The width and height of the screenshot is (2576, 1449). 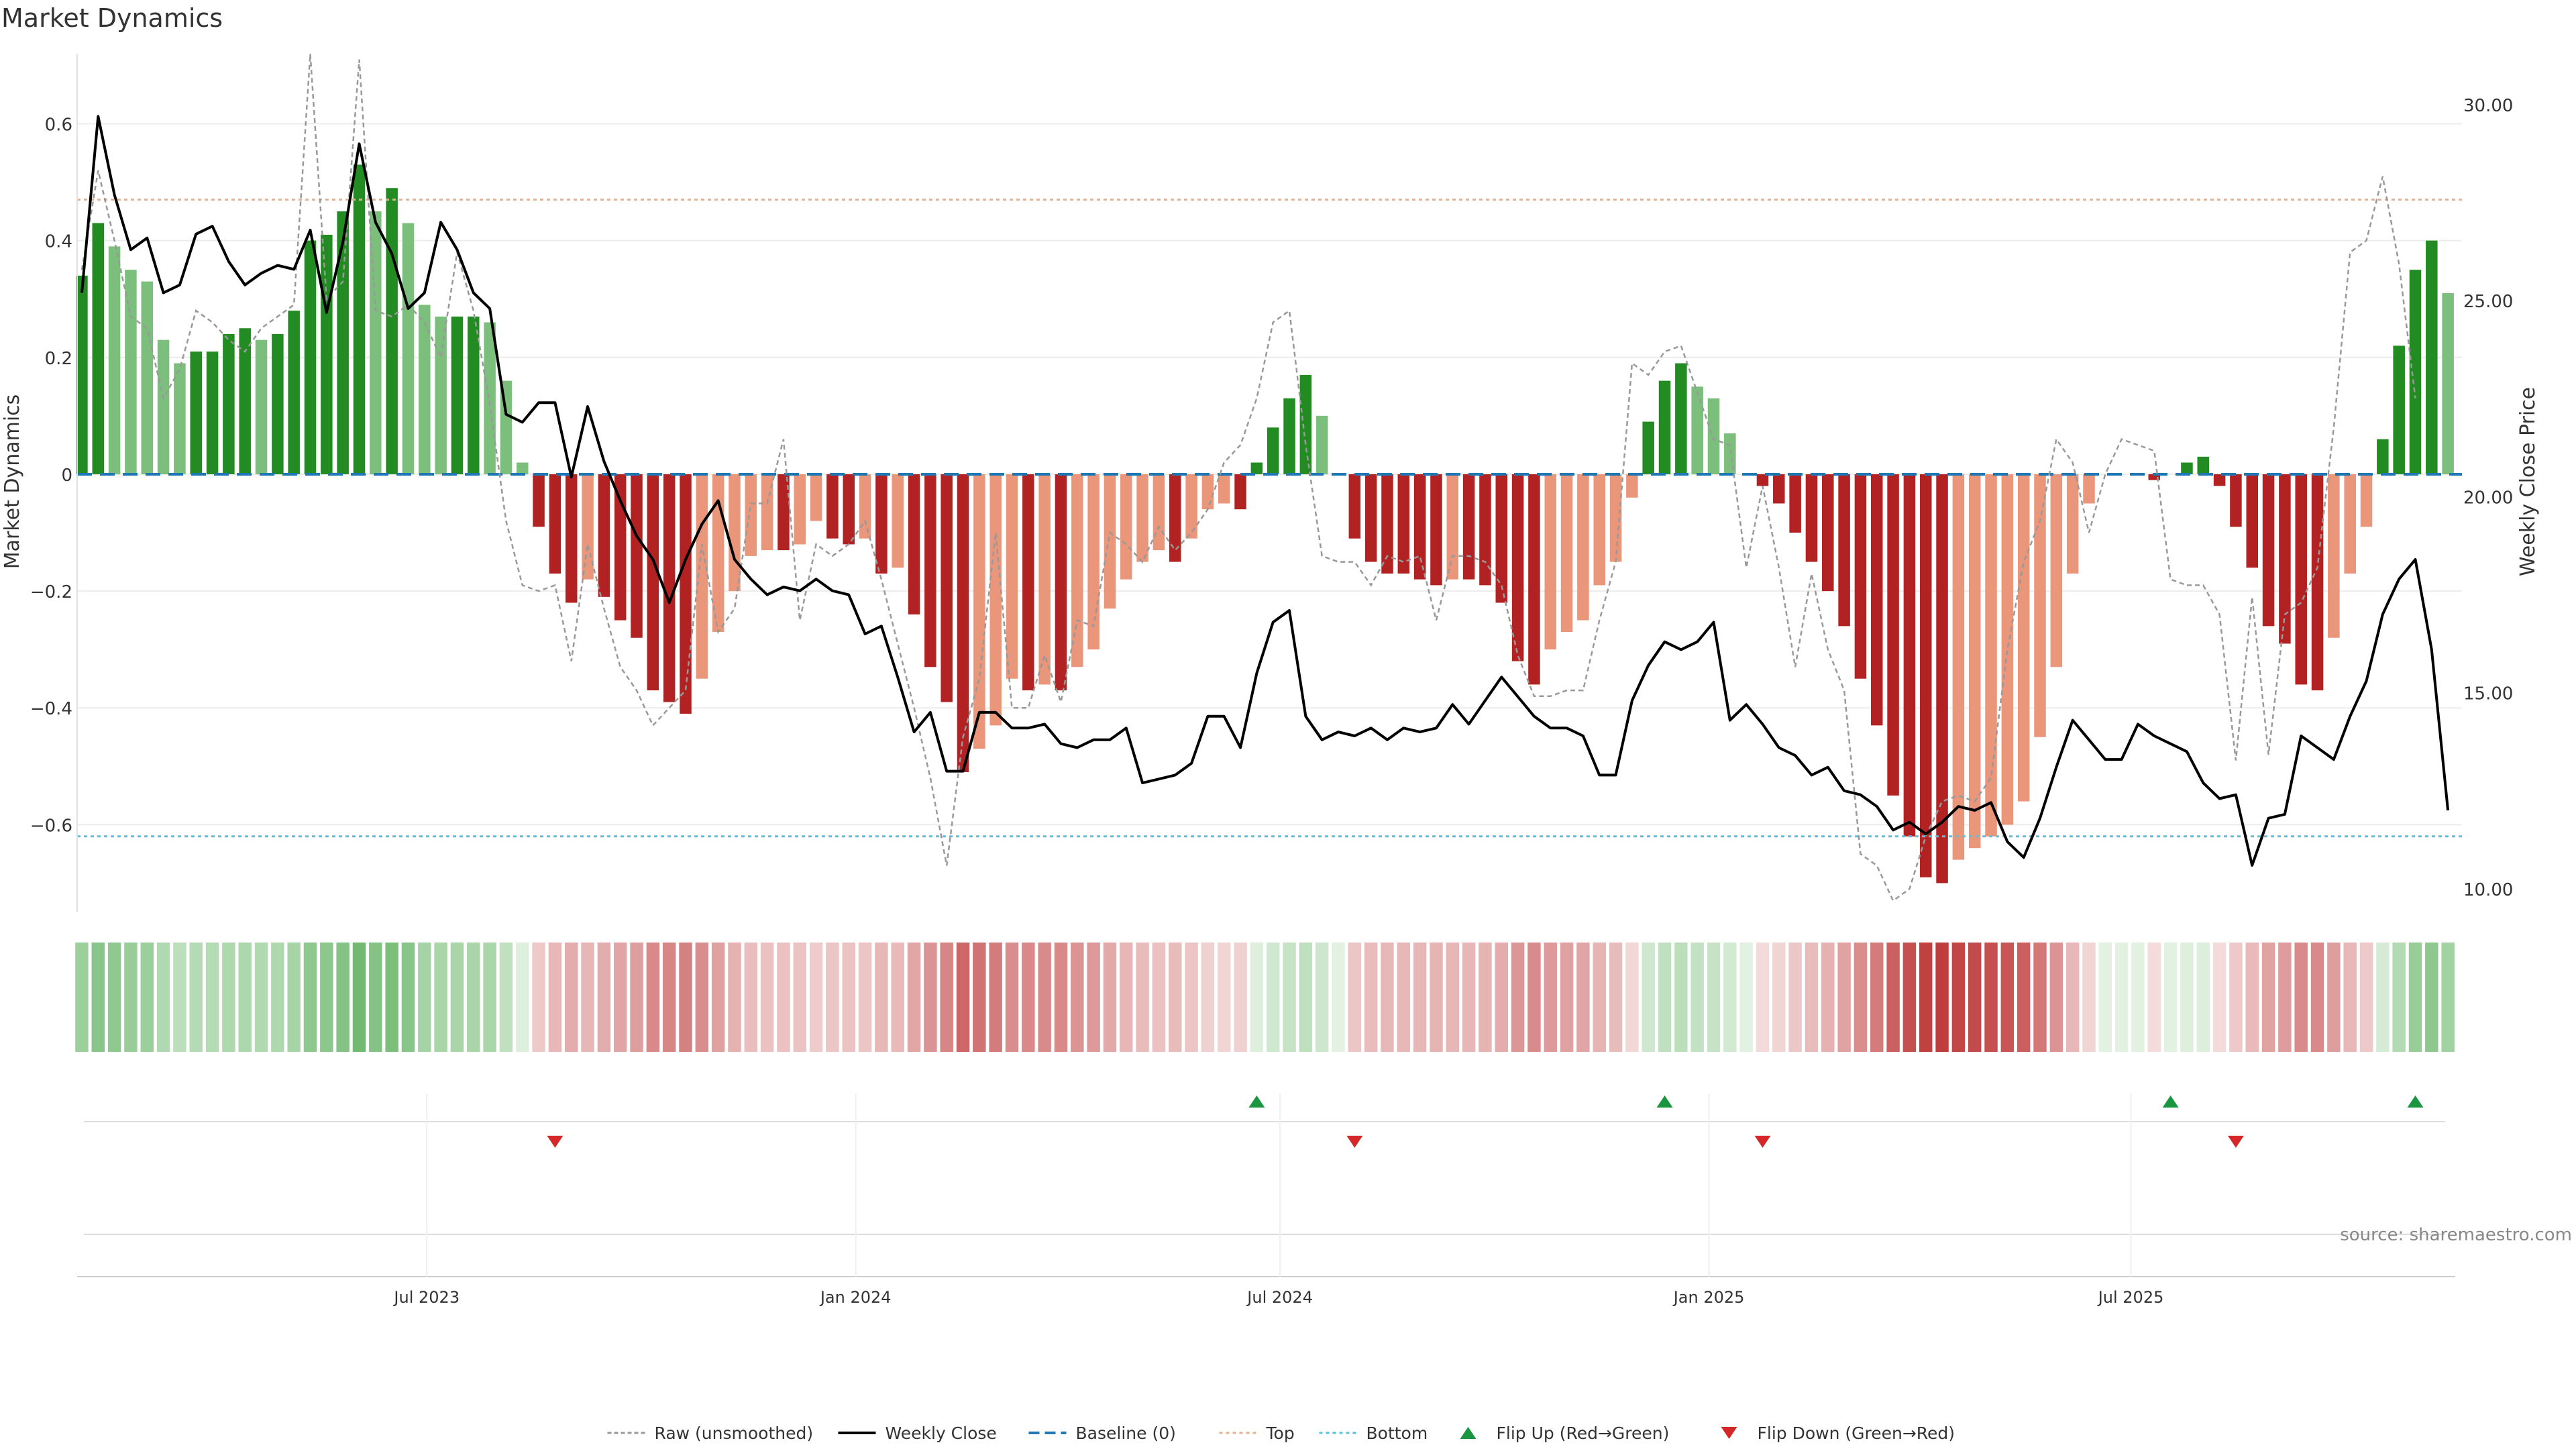 I want to click on source-note: source: sharemaestro.com, so click(x=2456, y=1235).